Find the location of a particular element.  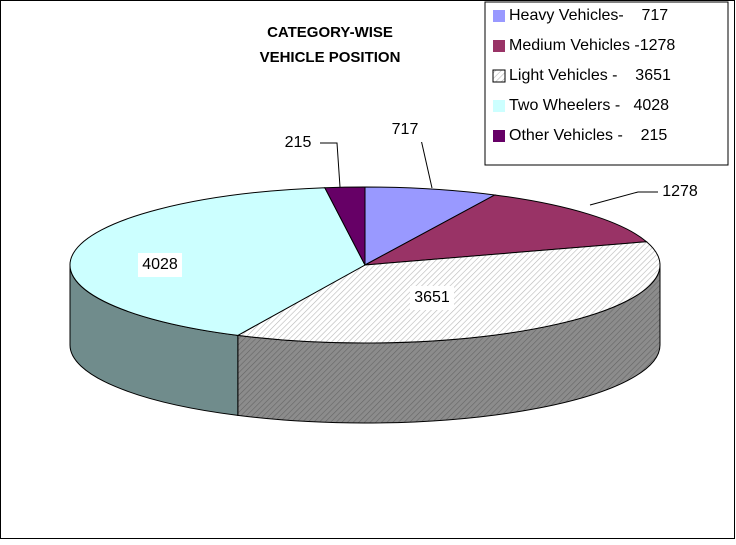

data-label: 3651 is located at coordinates (432, 297).